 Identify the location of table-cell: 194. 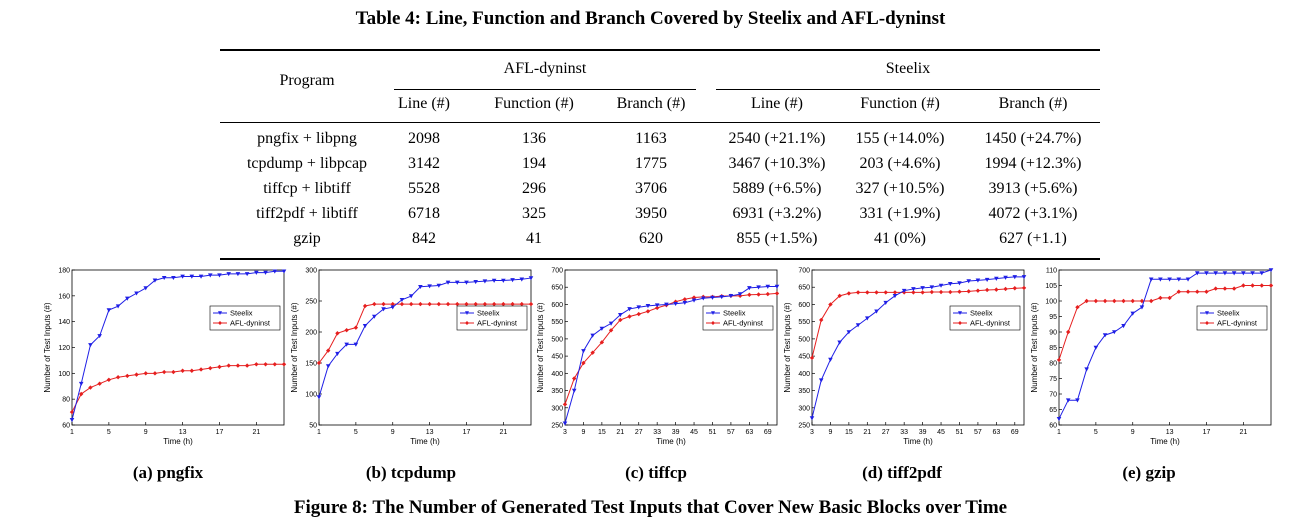
(534, 163).